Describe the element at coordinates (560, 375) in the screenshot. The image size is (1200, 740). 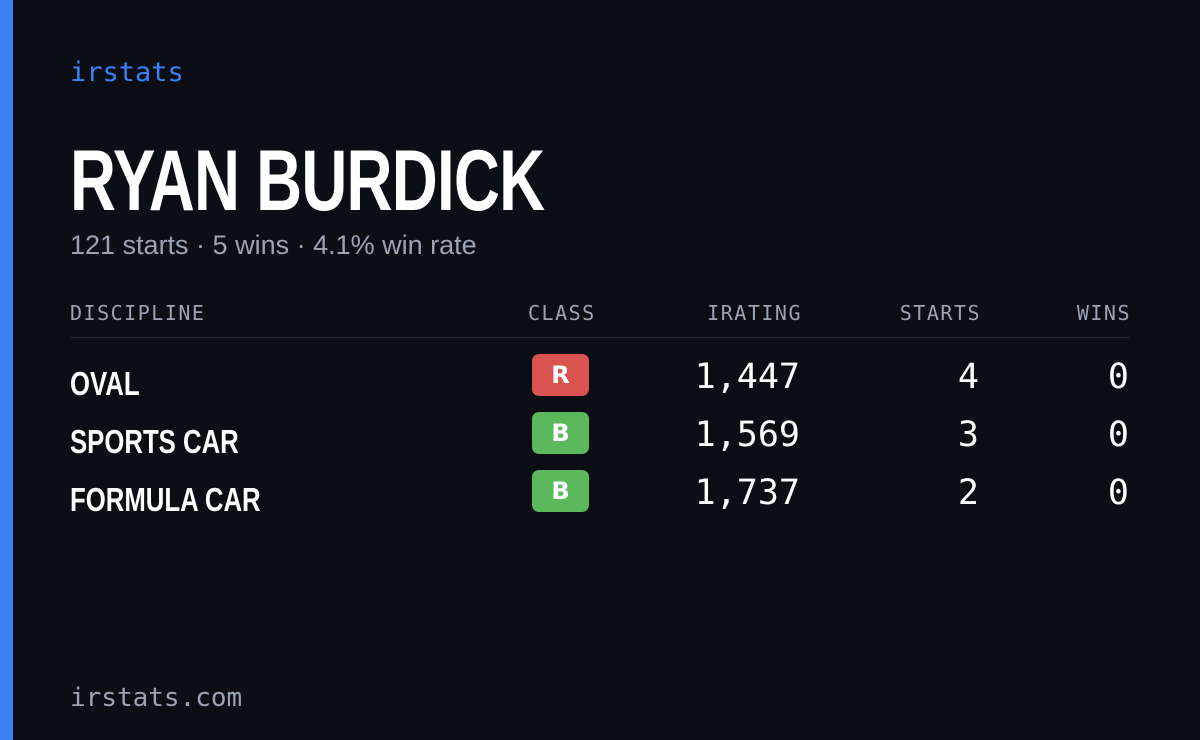
I see `class-badge: R` at that location.